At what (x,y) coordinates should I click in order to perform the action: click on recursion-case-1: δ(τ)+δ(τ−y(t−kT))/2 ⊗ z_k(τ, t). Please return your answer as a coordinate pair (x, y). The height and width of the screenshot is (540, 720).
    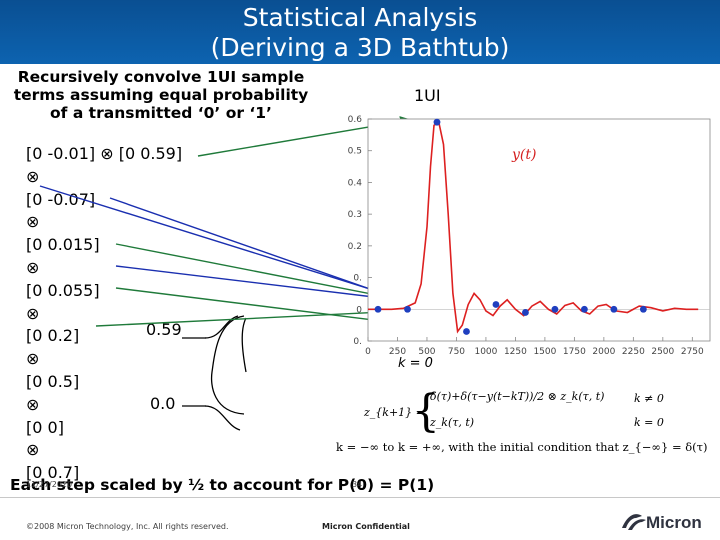
    Looking at the image, I should click on (517, 396).